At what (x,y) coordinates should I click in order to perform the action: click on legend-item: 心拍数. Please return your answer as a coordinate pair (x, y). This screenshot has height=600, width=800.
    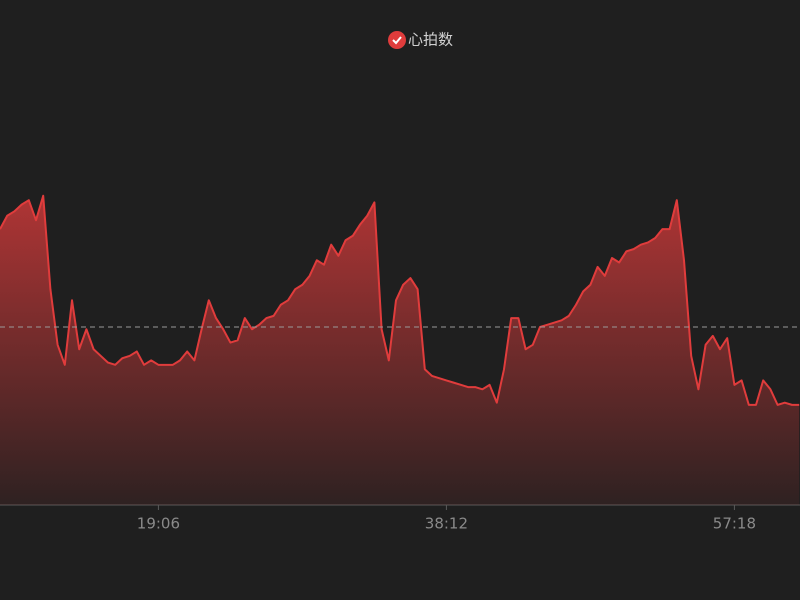
    Looking at the image, I should click on (420, 40).